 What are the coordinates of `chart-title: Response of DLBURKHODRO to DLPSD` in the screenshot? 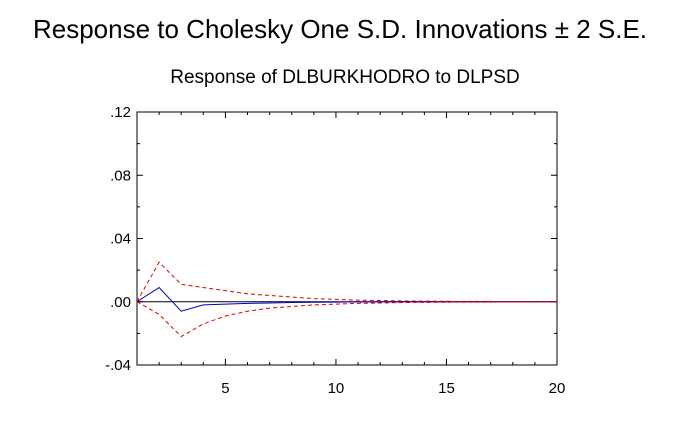 It's located at (345, 77).